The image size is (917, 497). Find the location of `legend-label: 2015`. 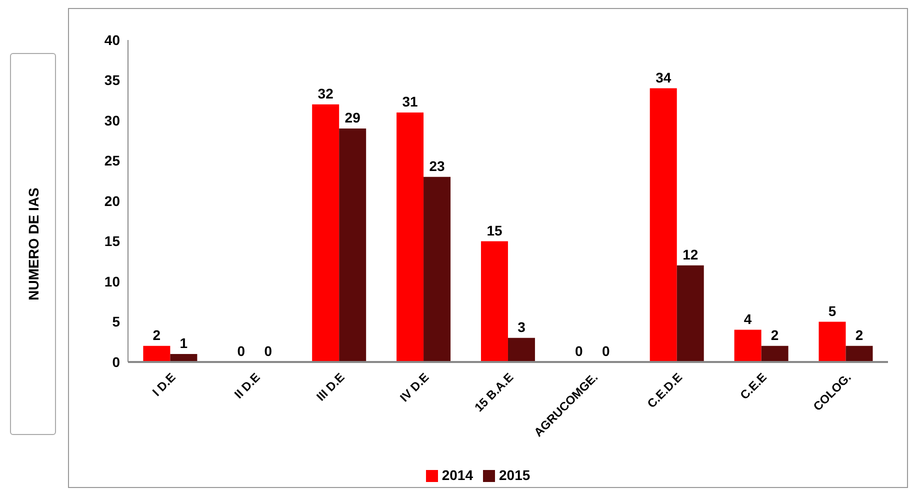

legend-label: 2015 is located at coordinates (514, 475).